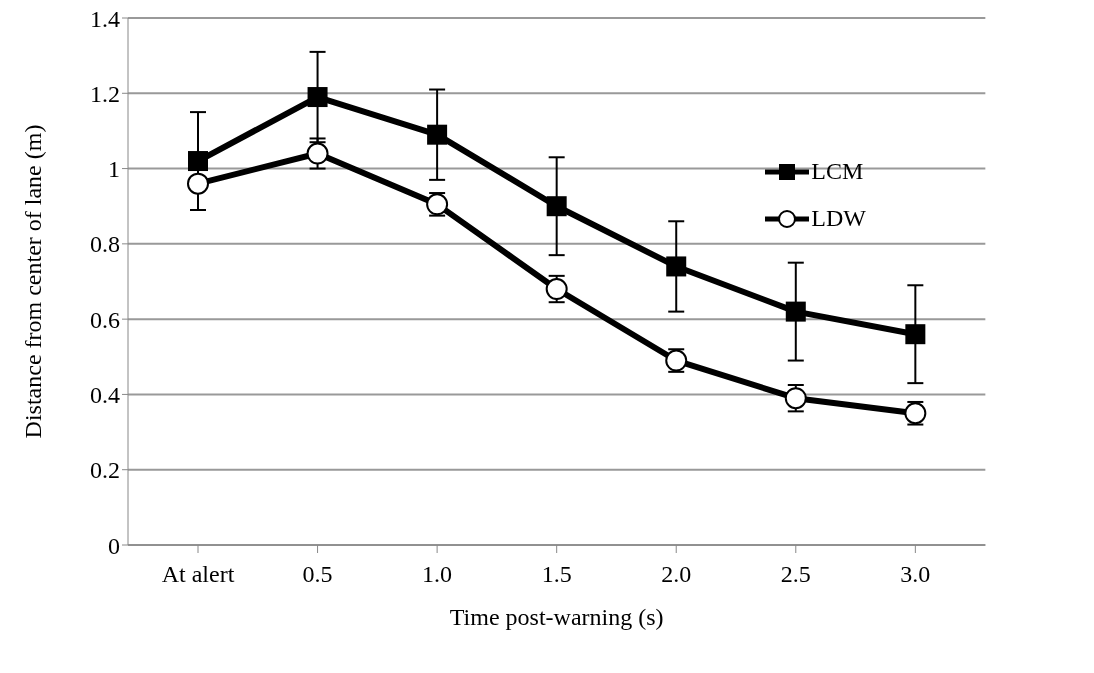 This screenshot has width=1094, height=673. What do you see at coordinates (838, 218) in the screenshot?
I see `legend-label: LDW` at bounding box center [838, 218].